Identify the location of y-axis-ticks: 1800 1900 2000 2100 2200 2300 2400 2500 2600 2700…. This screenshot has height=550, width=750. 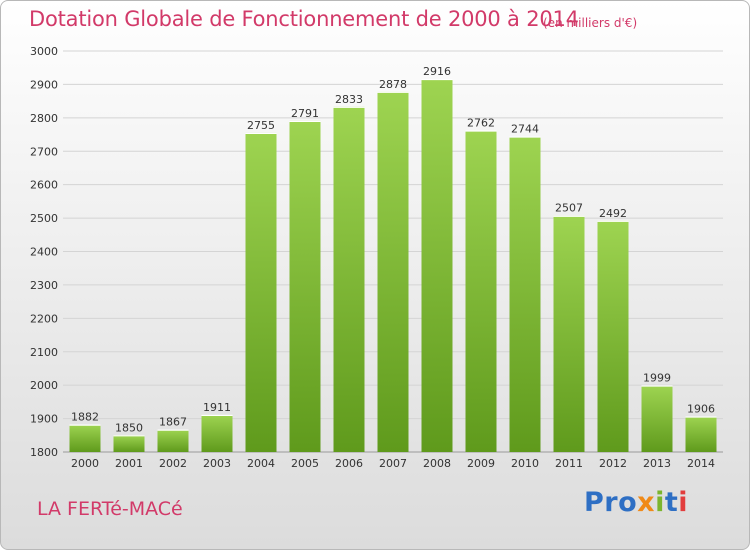
(44, 252).